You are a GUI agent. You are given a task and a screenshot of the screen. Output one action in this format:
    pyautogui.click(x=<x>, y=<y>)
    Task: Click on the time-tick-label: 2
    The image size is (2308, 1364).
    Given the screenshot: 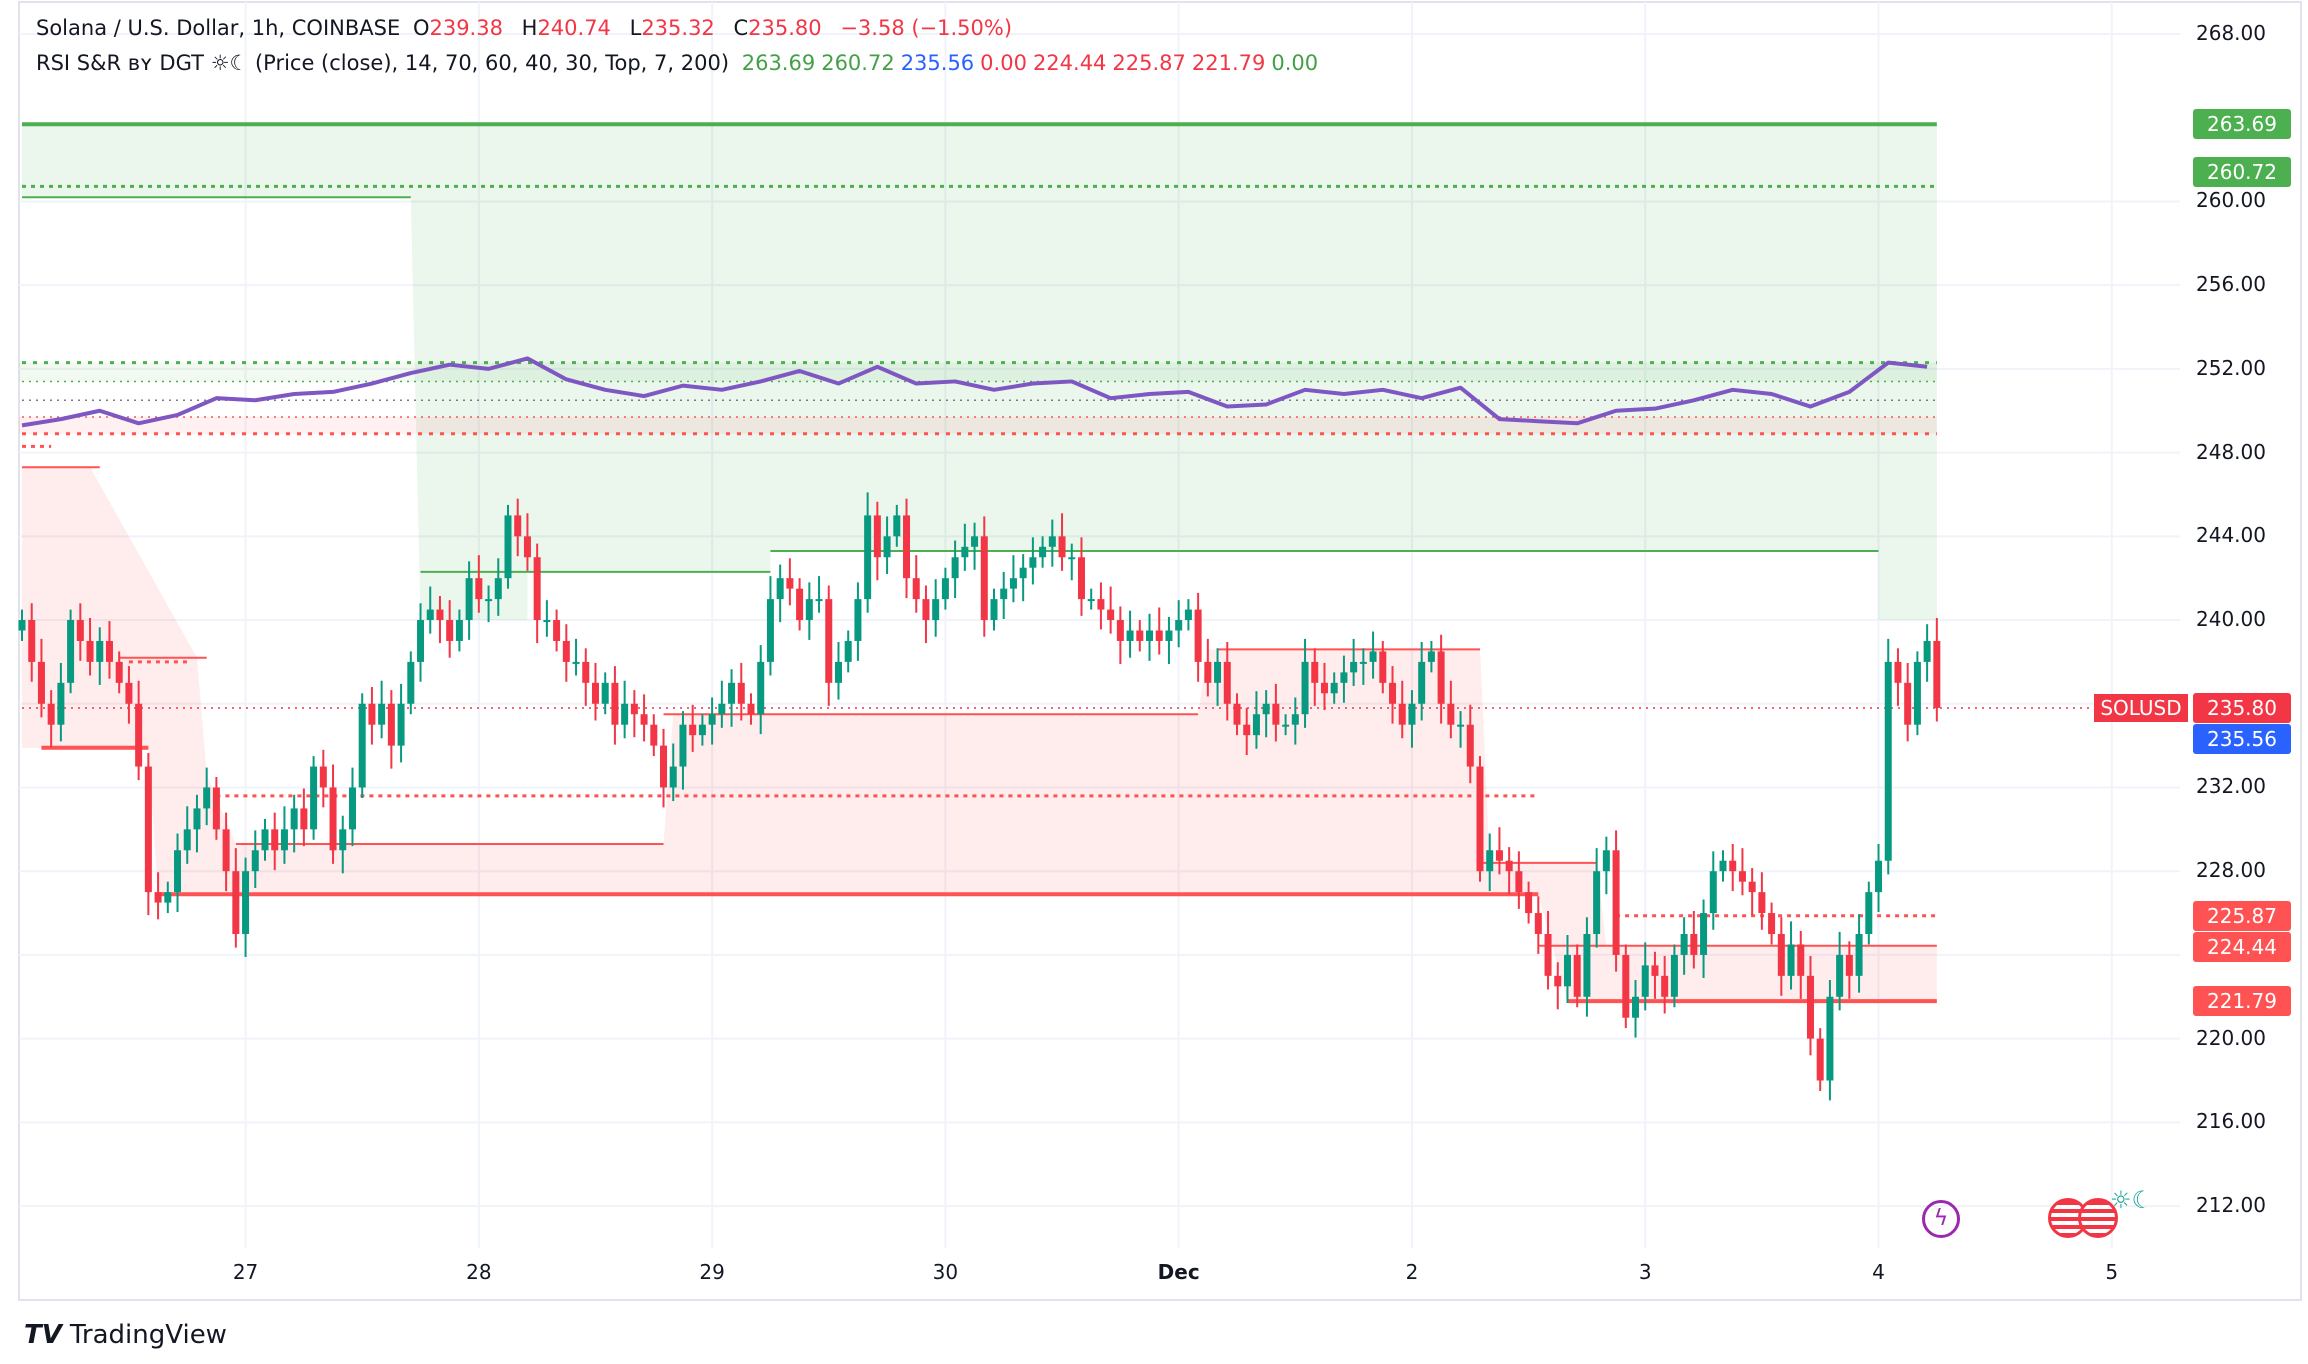 What is the action you would take?
    pyautogui.click(x=1412, y=1272)
    